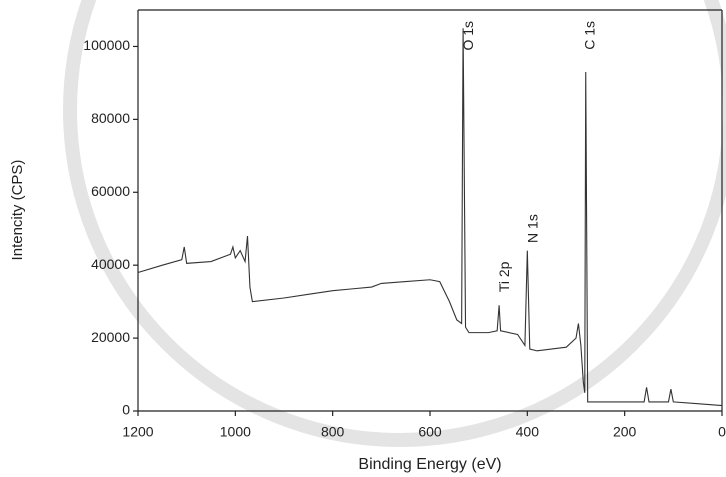  What do you see at coordinates (137, 432) in the screenshot?
I see `x-tick-label: 1200` at bounding box center [137, 432].